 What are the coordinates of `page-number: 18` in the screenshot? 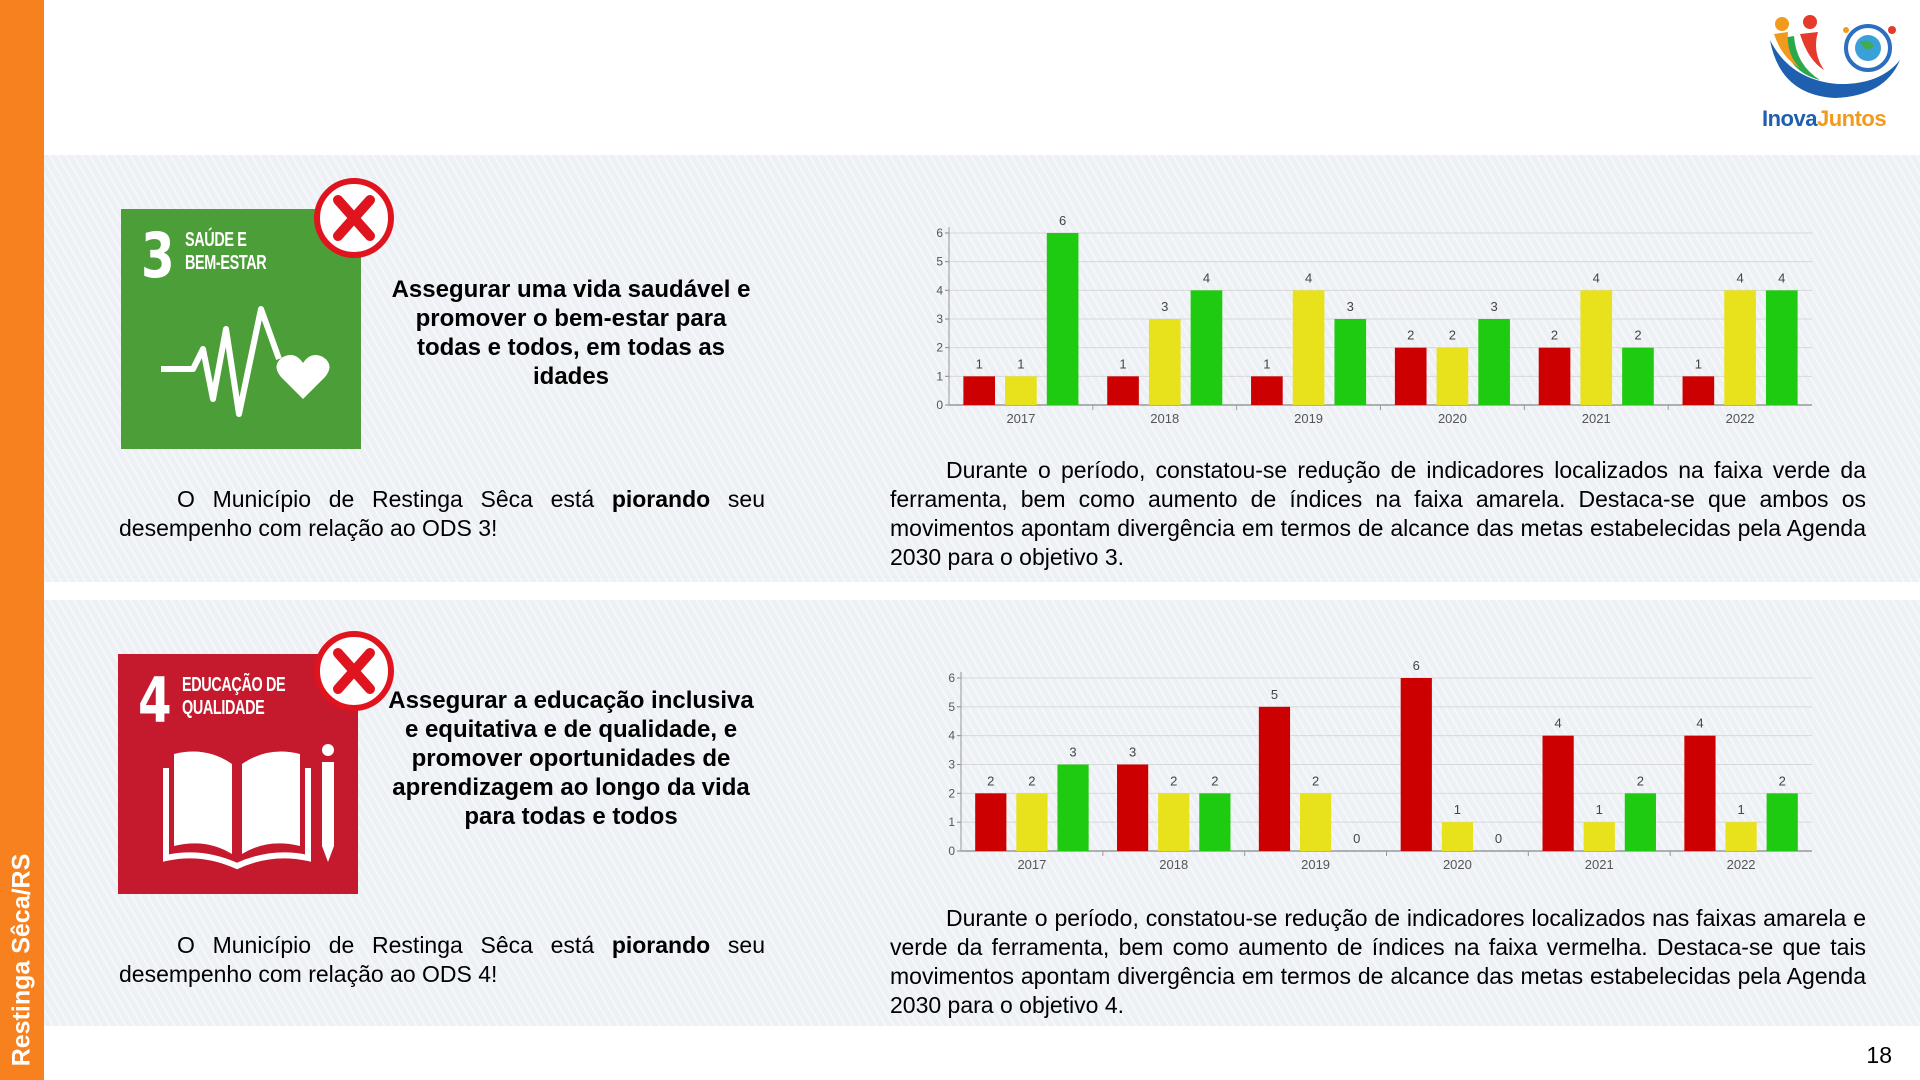 It's located at (1879, 1055).